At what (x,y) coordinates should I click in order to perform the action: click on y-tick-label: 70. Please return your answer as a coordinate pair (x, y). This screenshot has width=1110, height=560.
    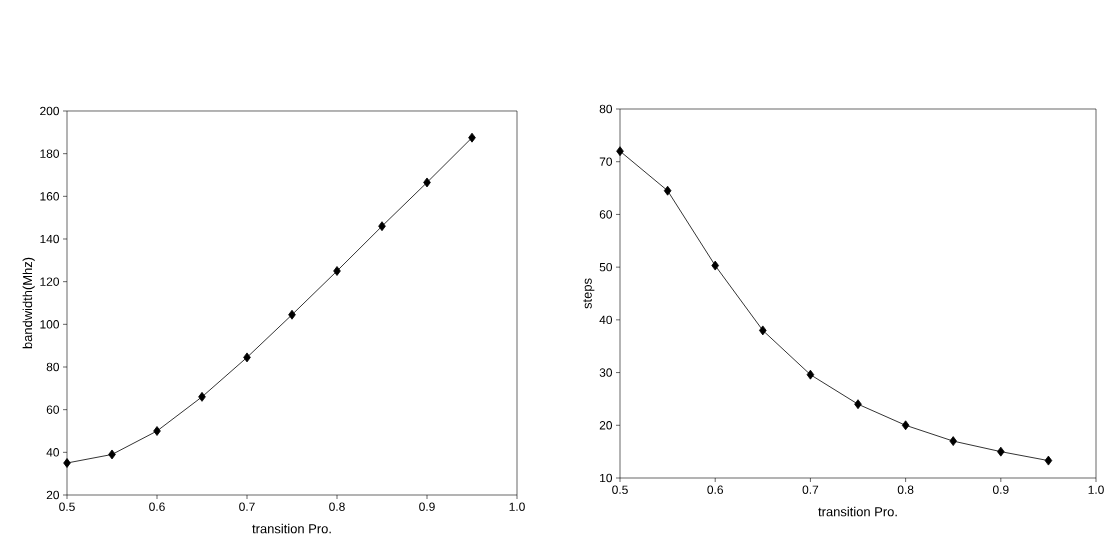
    Looking at the image, I should click on (606, 161).